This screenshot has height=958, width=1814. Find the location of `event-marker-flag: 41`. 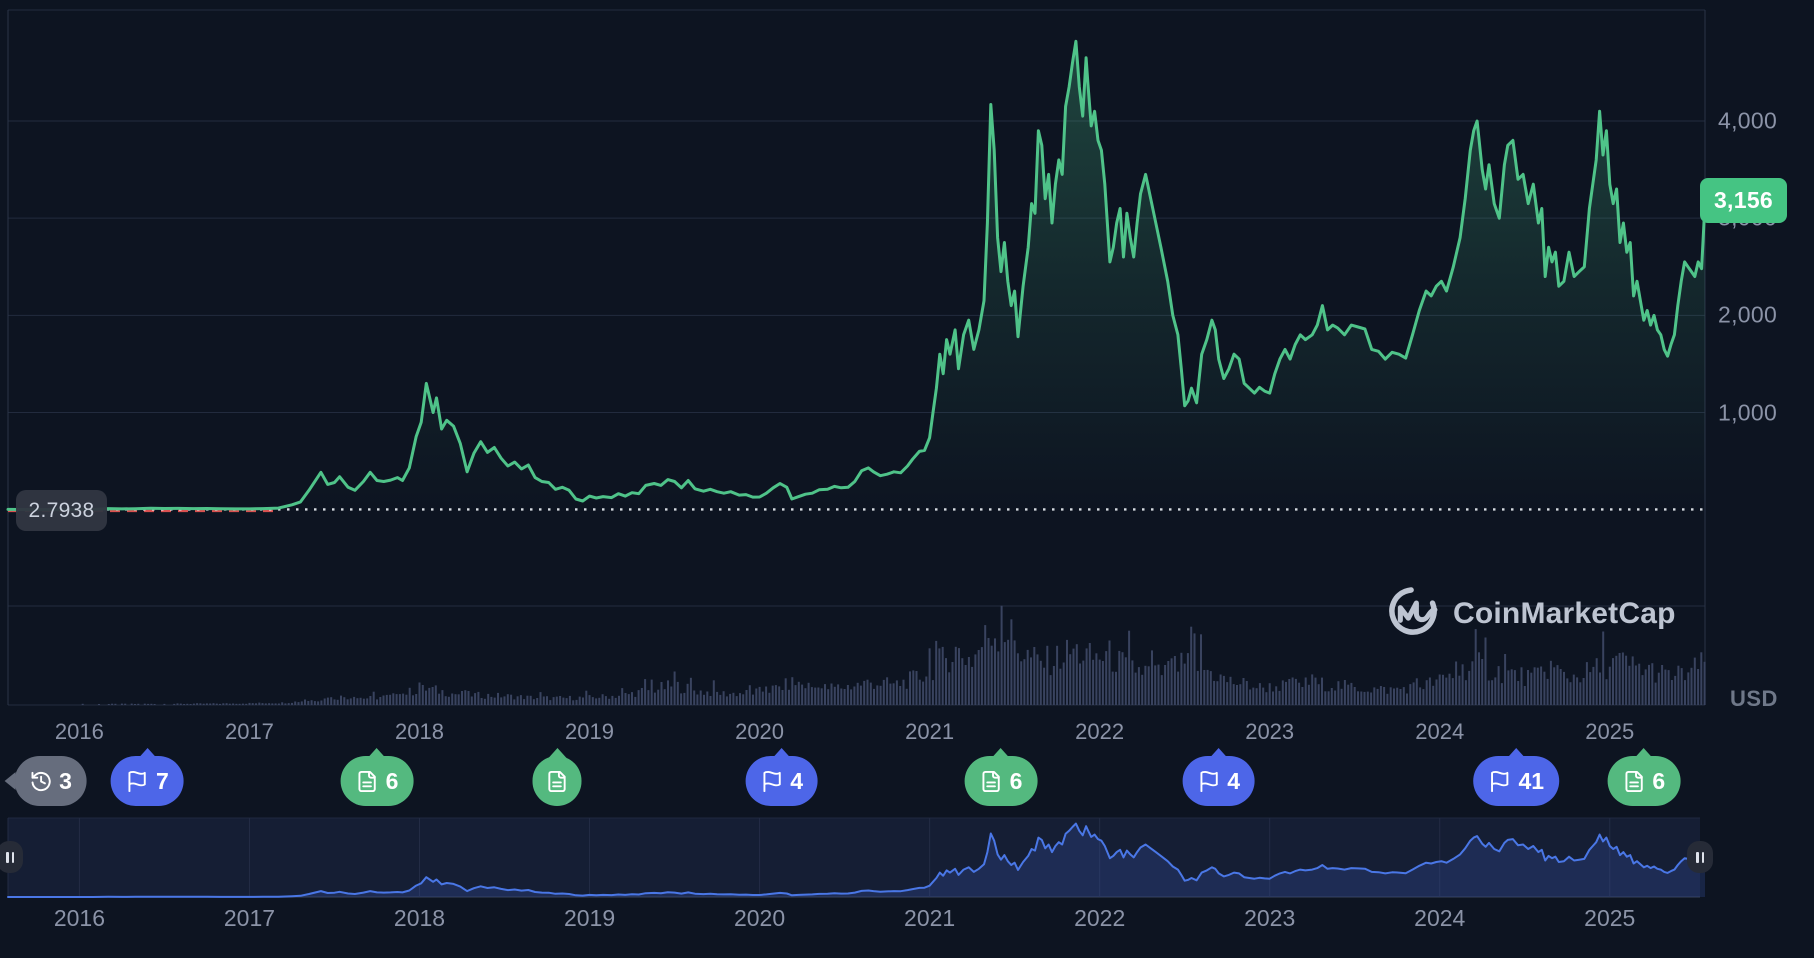

event-marker-flag: 41 is located at coordinates (1516, 777).